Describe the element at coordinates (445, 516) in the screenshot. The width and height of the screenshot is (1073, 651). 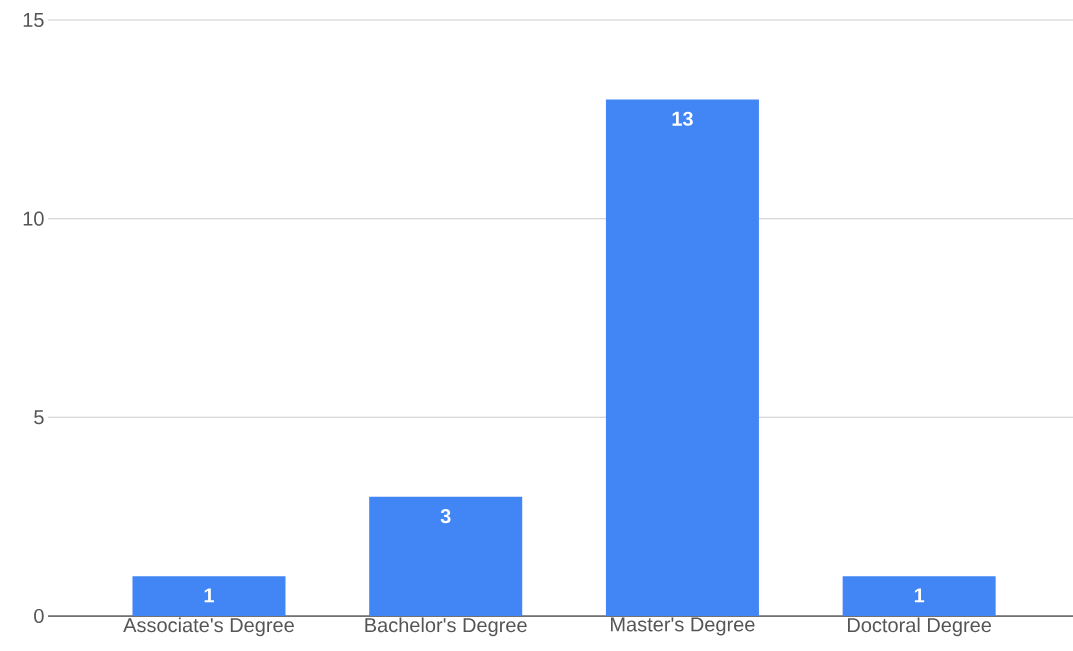
I see `data-label: 3` at that location.